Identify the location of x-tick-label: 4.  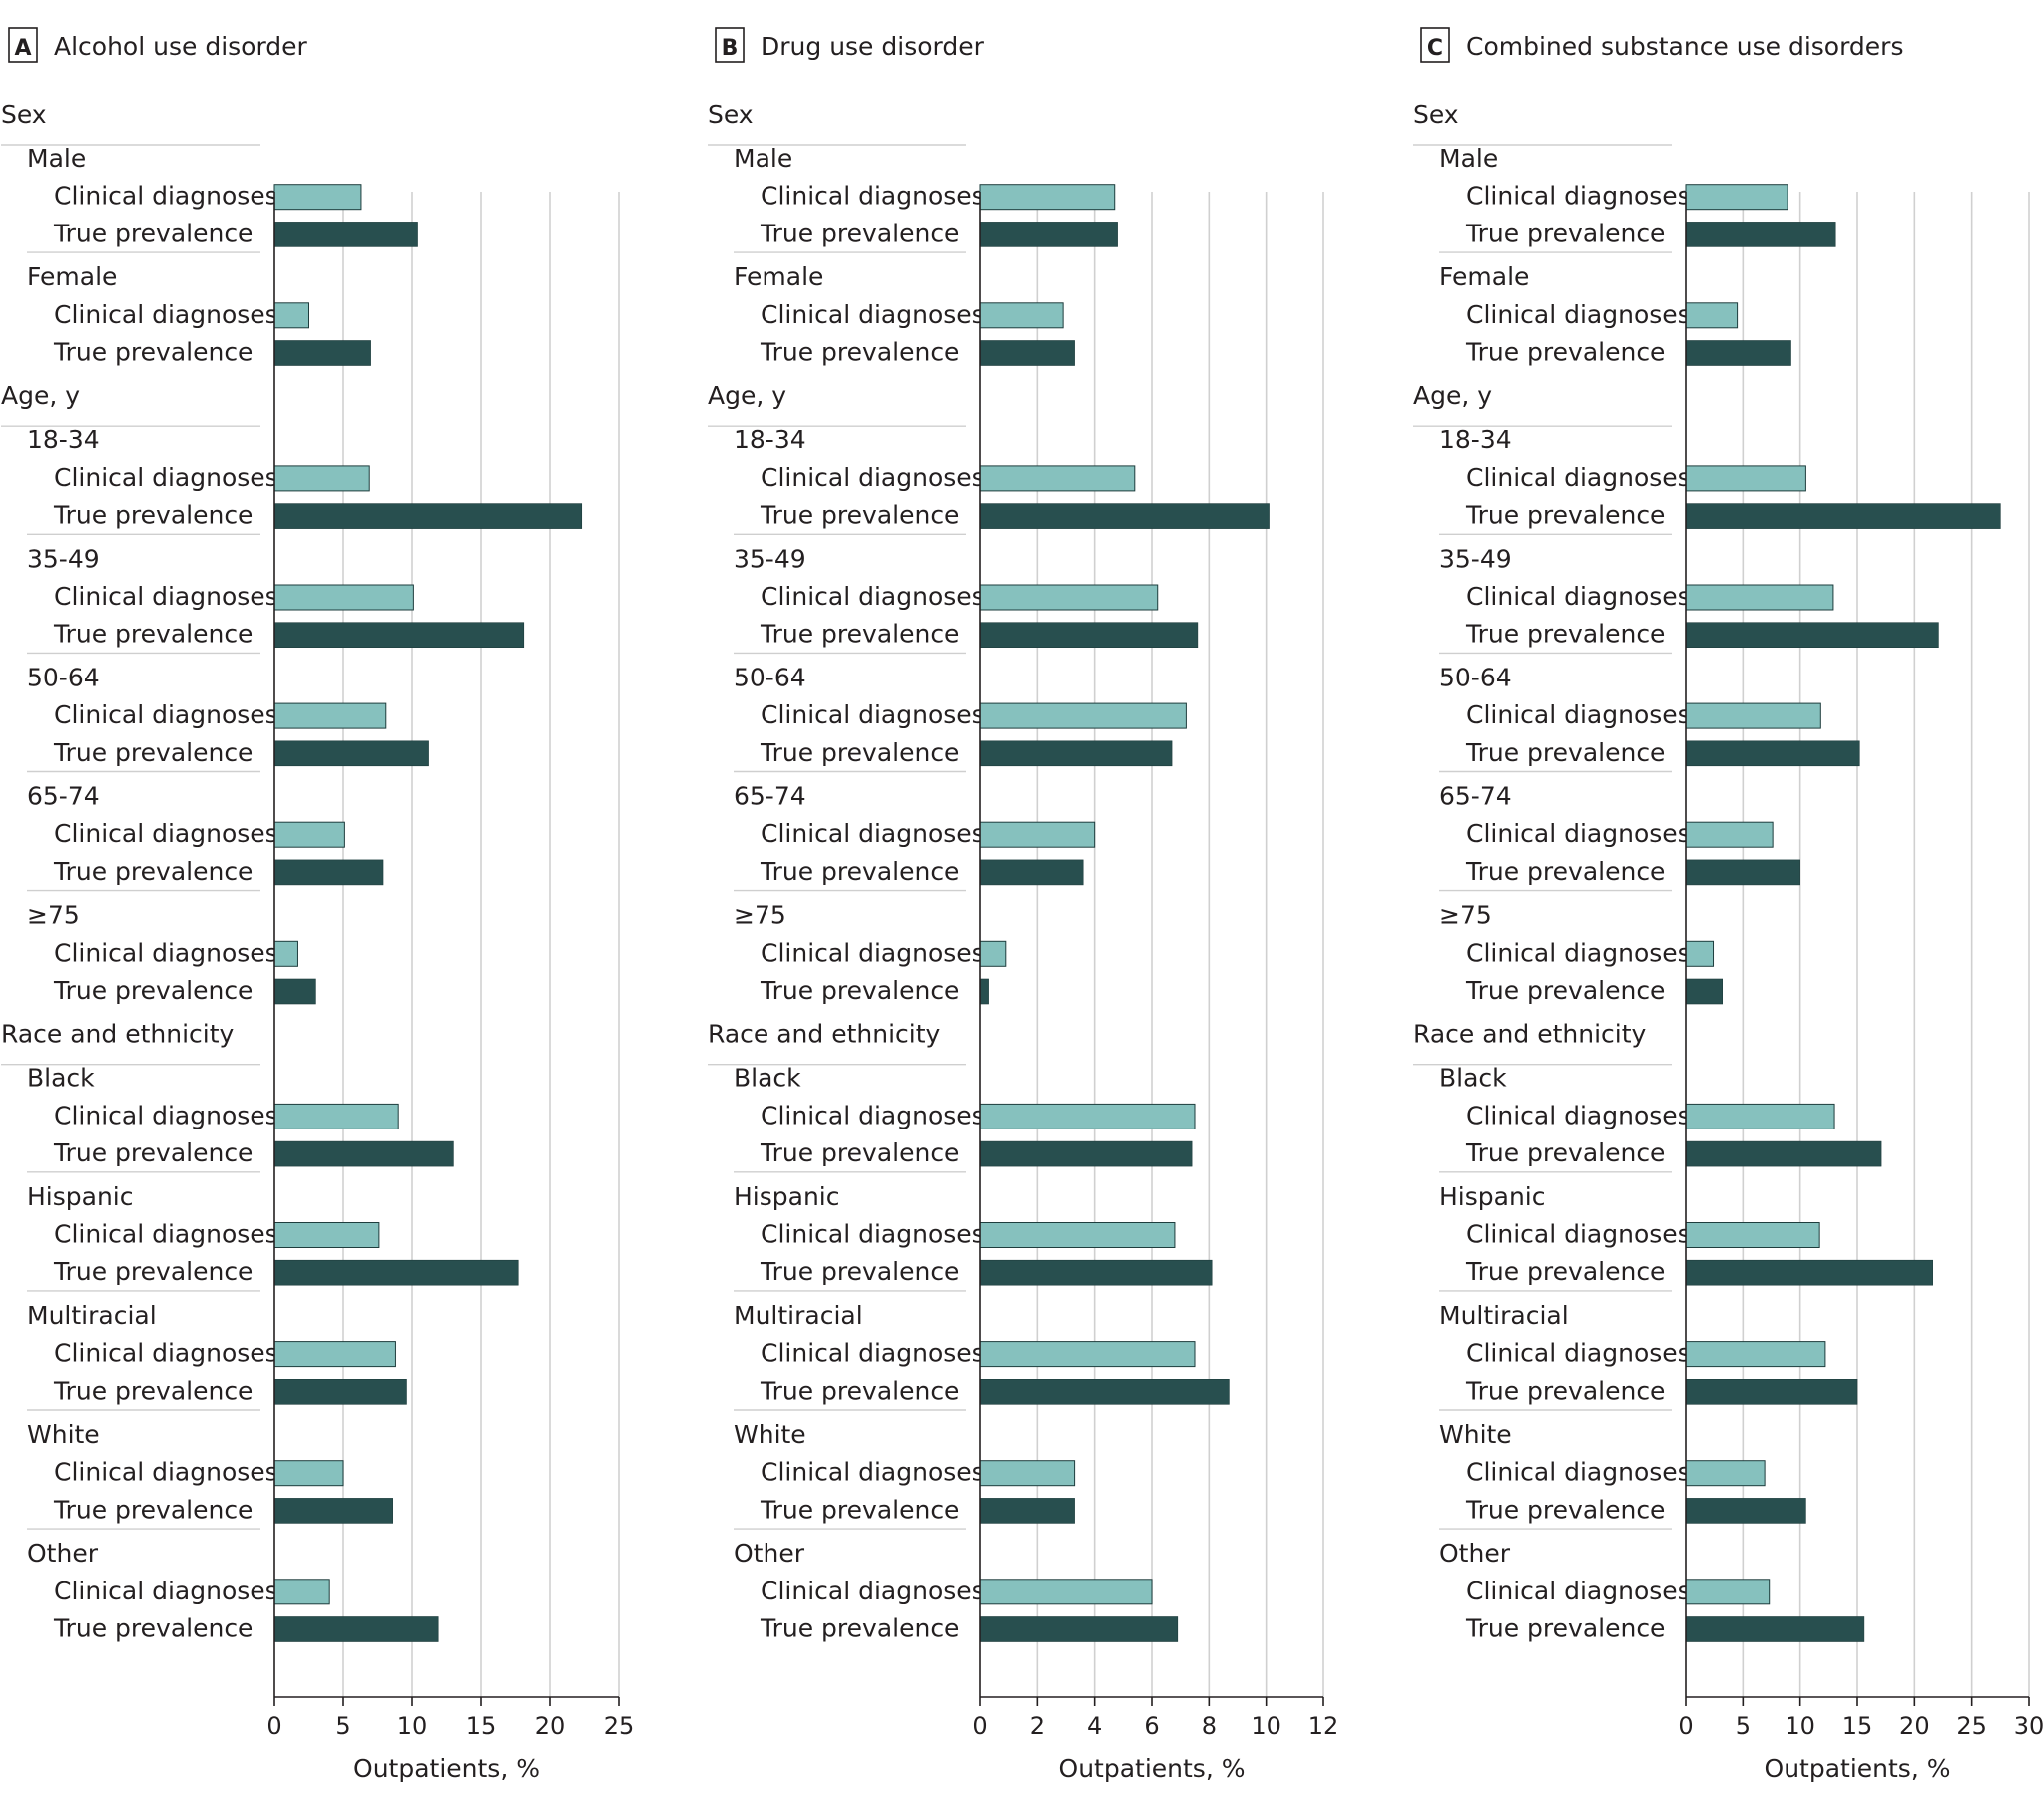
(1094, 1726).